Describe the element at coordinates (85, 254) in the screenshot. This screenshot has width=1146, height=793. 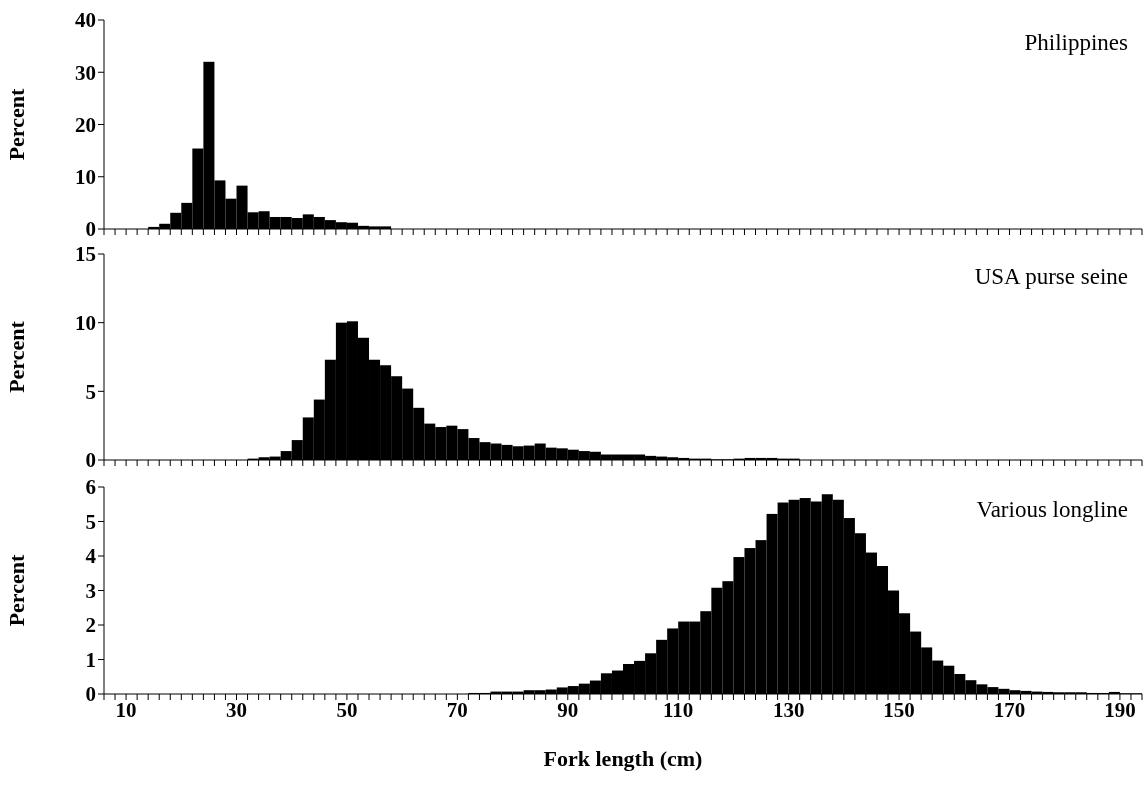
I see `y-tick-label: 15` at that location.